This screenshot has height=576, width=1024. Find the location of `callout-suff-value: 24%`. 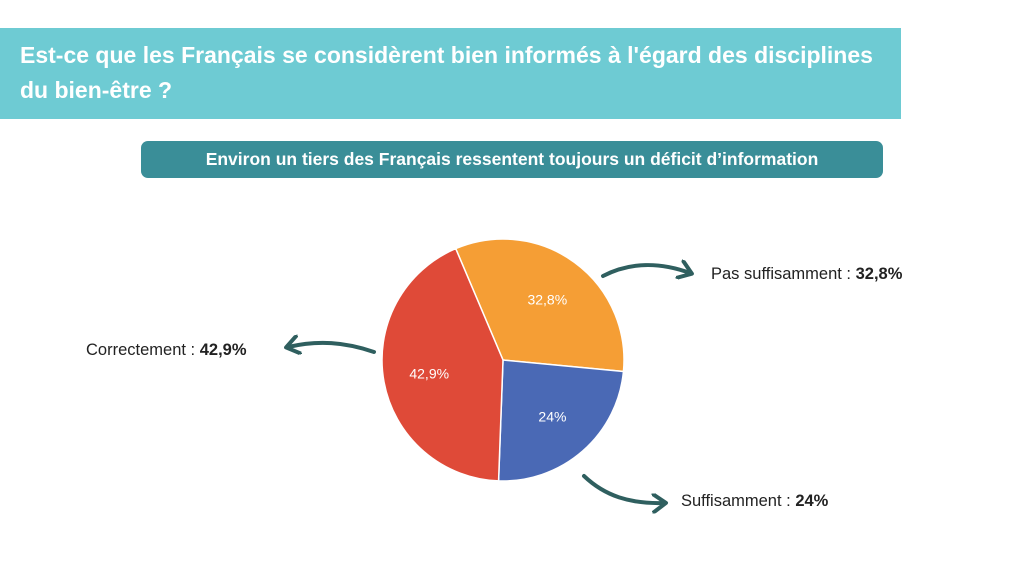

callout-suff-value: 24% is located at coordinates (812, 501).